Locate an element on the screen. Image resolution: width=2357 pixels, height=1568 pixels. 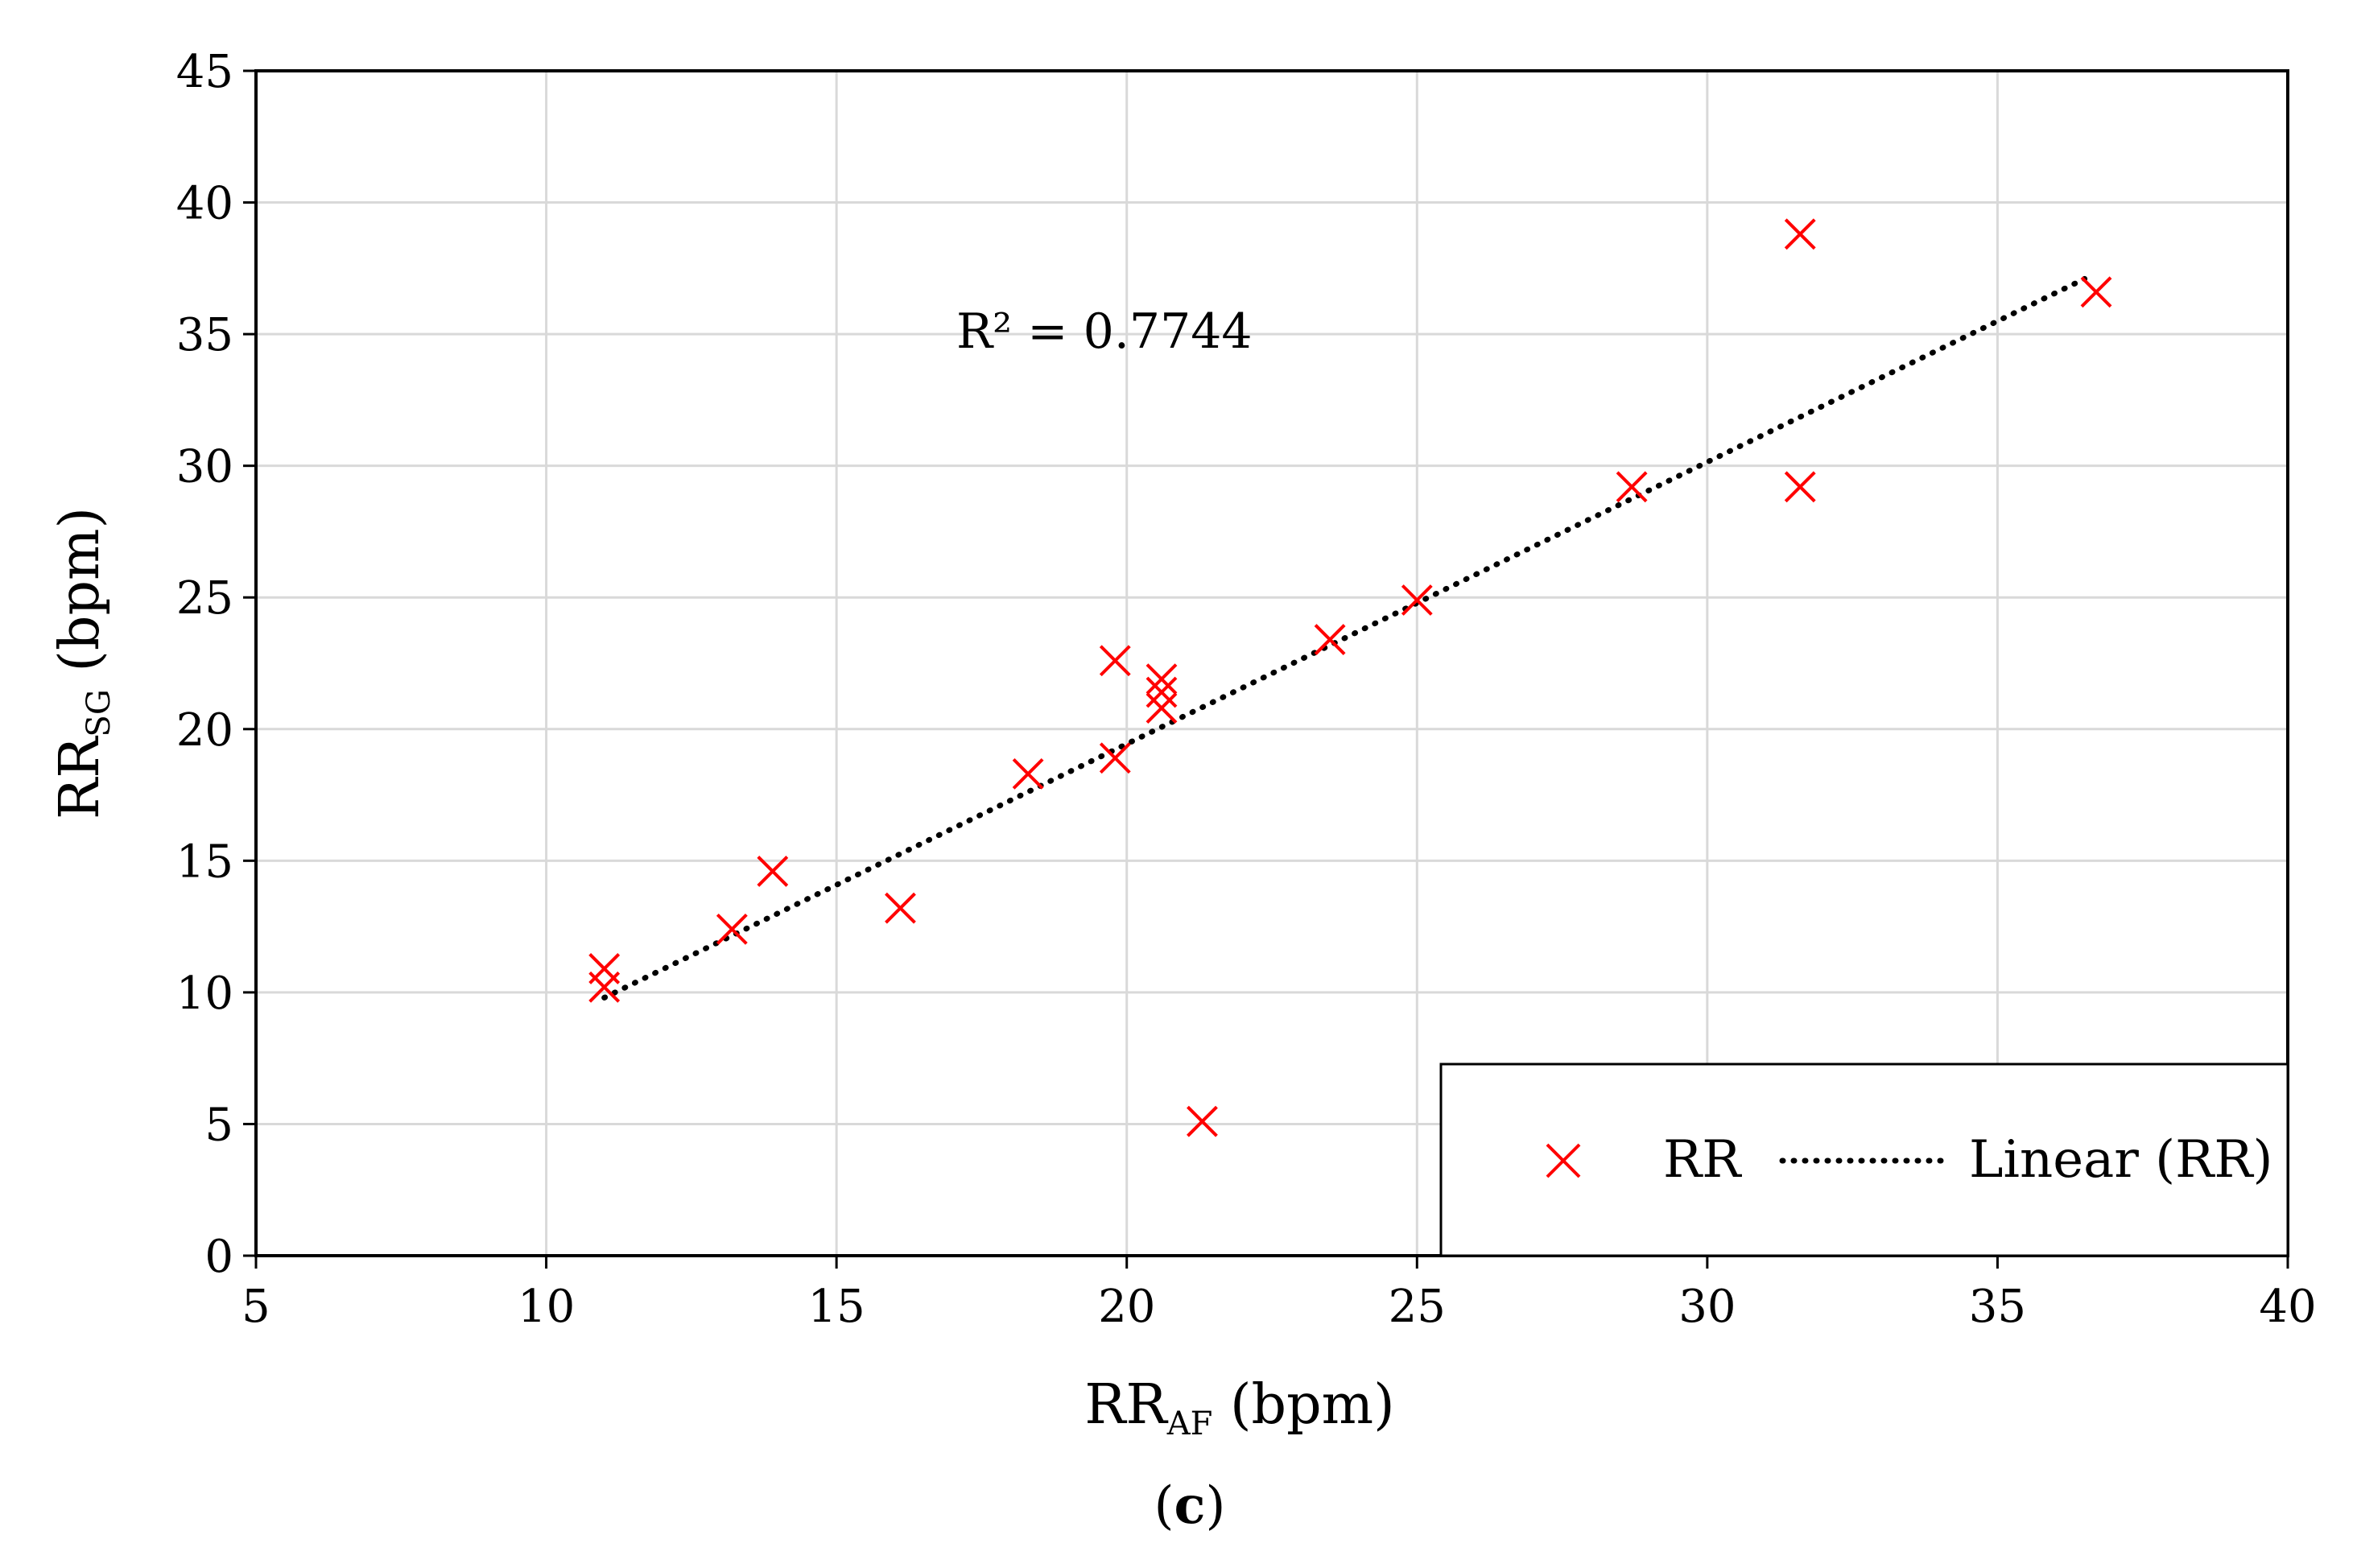
y-axis-title: RRSG (bpm) is located at coordinates (83, 663).